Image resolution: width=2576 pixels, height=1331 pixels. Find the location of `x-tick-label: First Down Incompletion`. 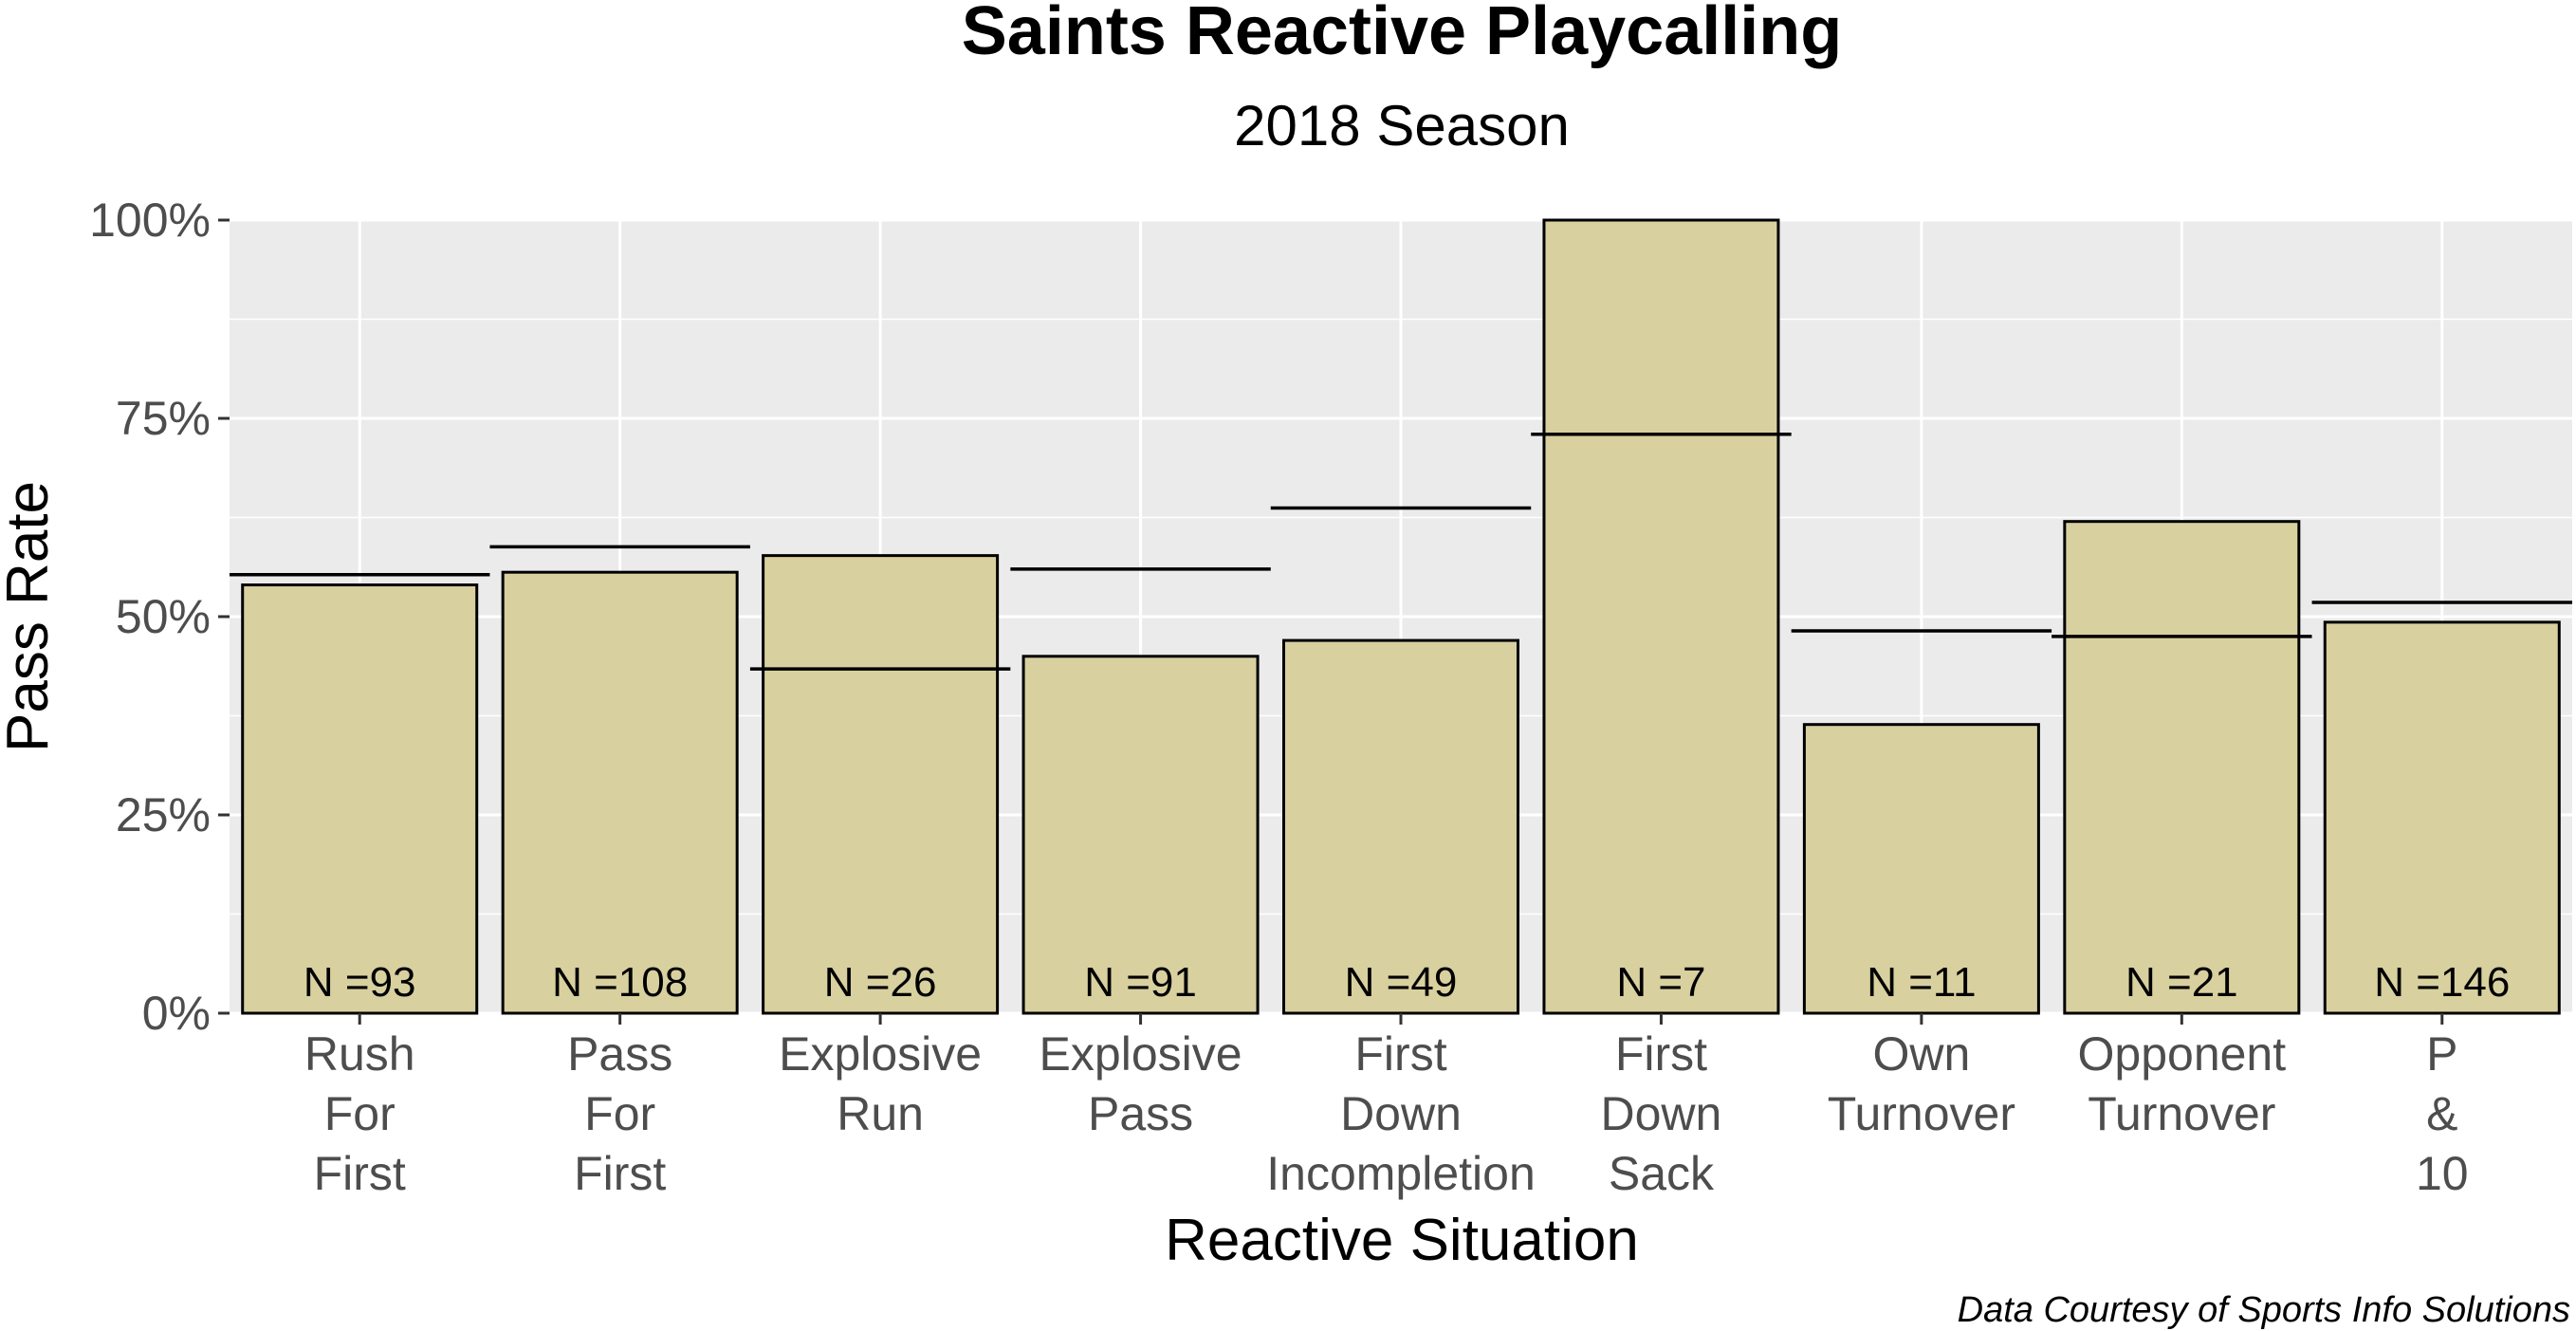

x-tick-label: First Down Incompletion is located at coordinates (1401, 1113).